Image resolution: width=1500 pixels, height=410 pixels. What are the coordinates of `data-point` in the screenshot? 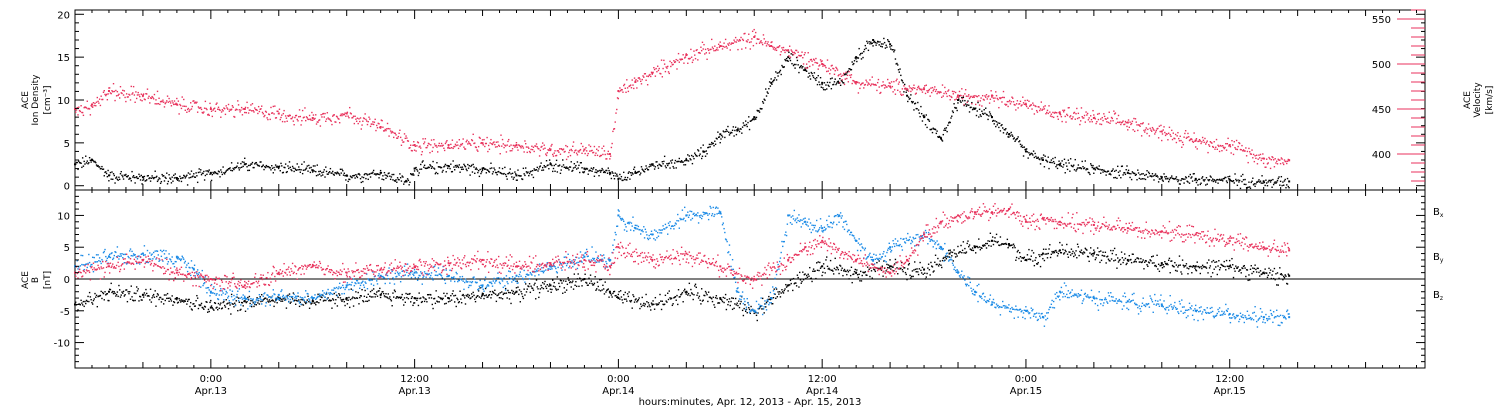 It's located at (703, 151).